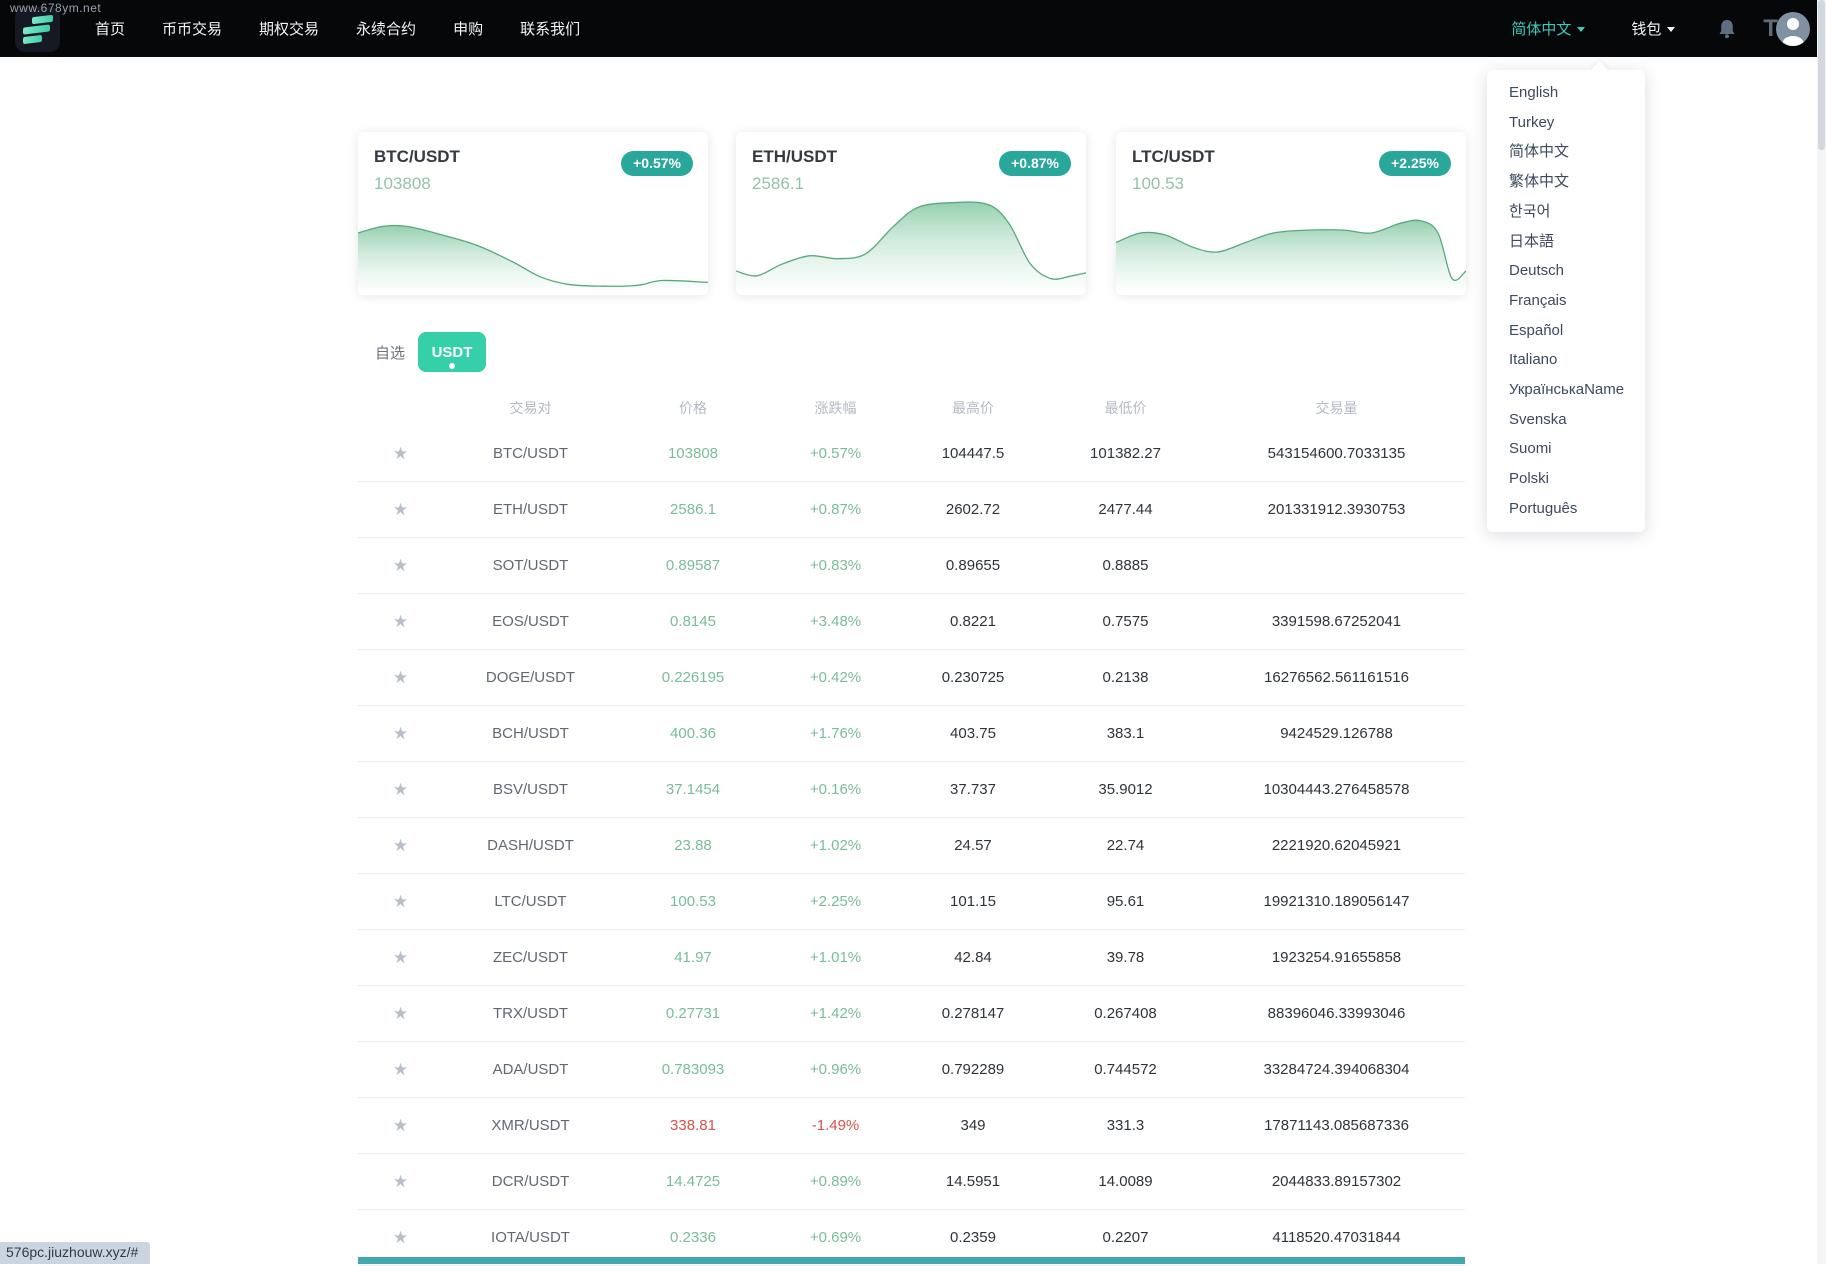 This screenshot has height=1266, width=1826. I want to click on nav-item-subscribe: 申购, so click(468, 29).